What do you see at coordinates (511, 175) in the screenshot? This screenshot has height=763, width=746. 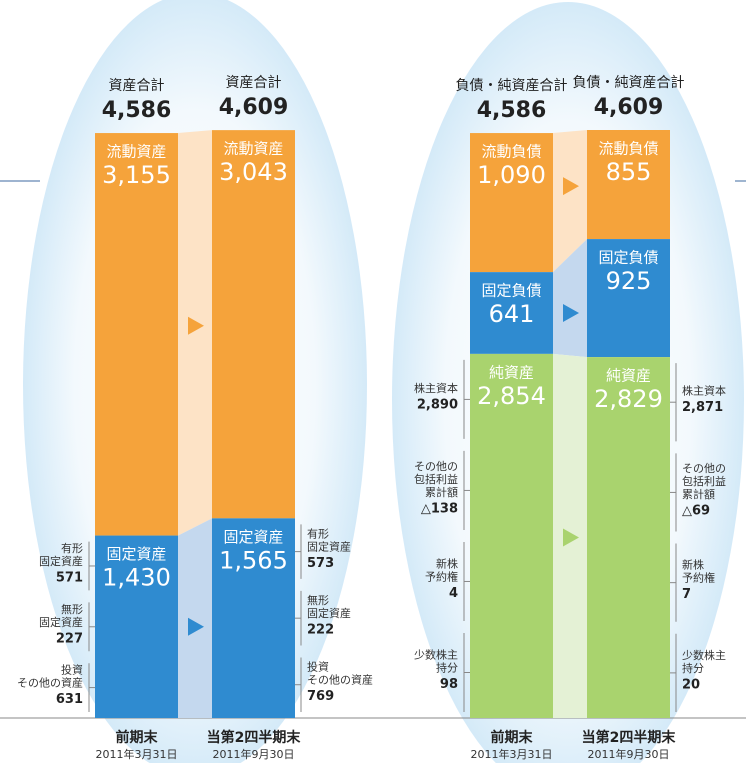 I see `segment-value: 1,090` at bounding box center [511, 175].